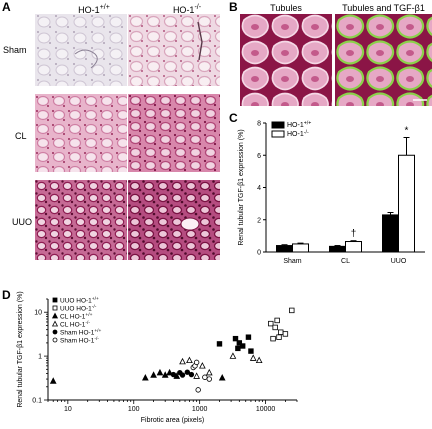  What do you see at coordinates (22, 222) in the screenshot?
I see `panel-a-row-label-uuo: UUO` at bounding box center [22, 222].